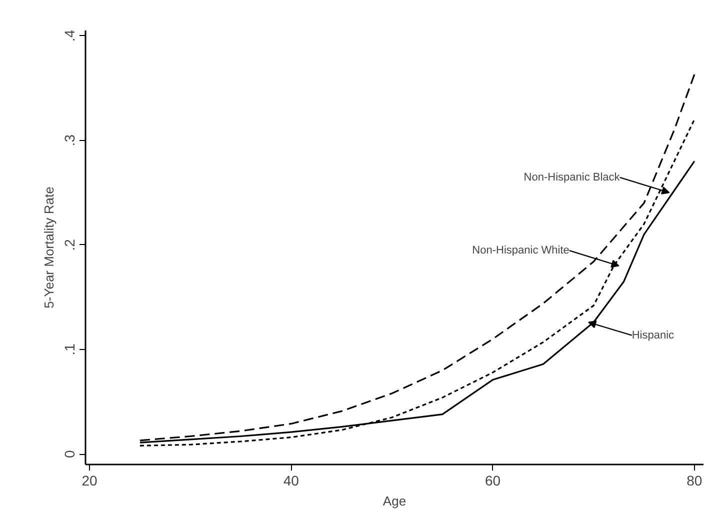  Describe the element at coordinates (49, 247) in the screenshot. I see `y-axis-title: 5-Year Mortality Rate` at that location.